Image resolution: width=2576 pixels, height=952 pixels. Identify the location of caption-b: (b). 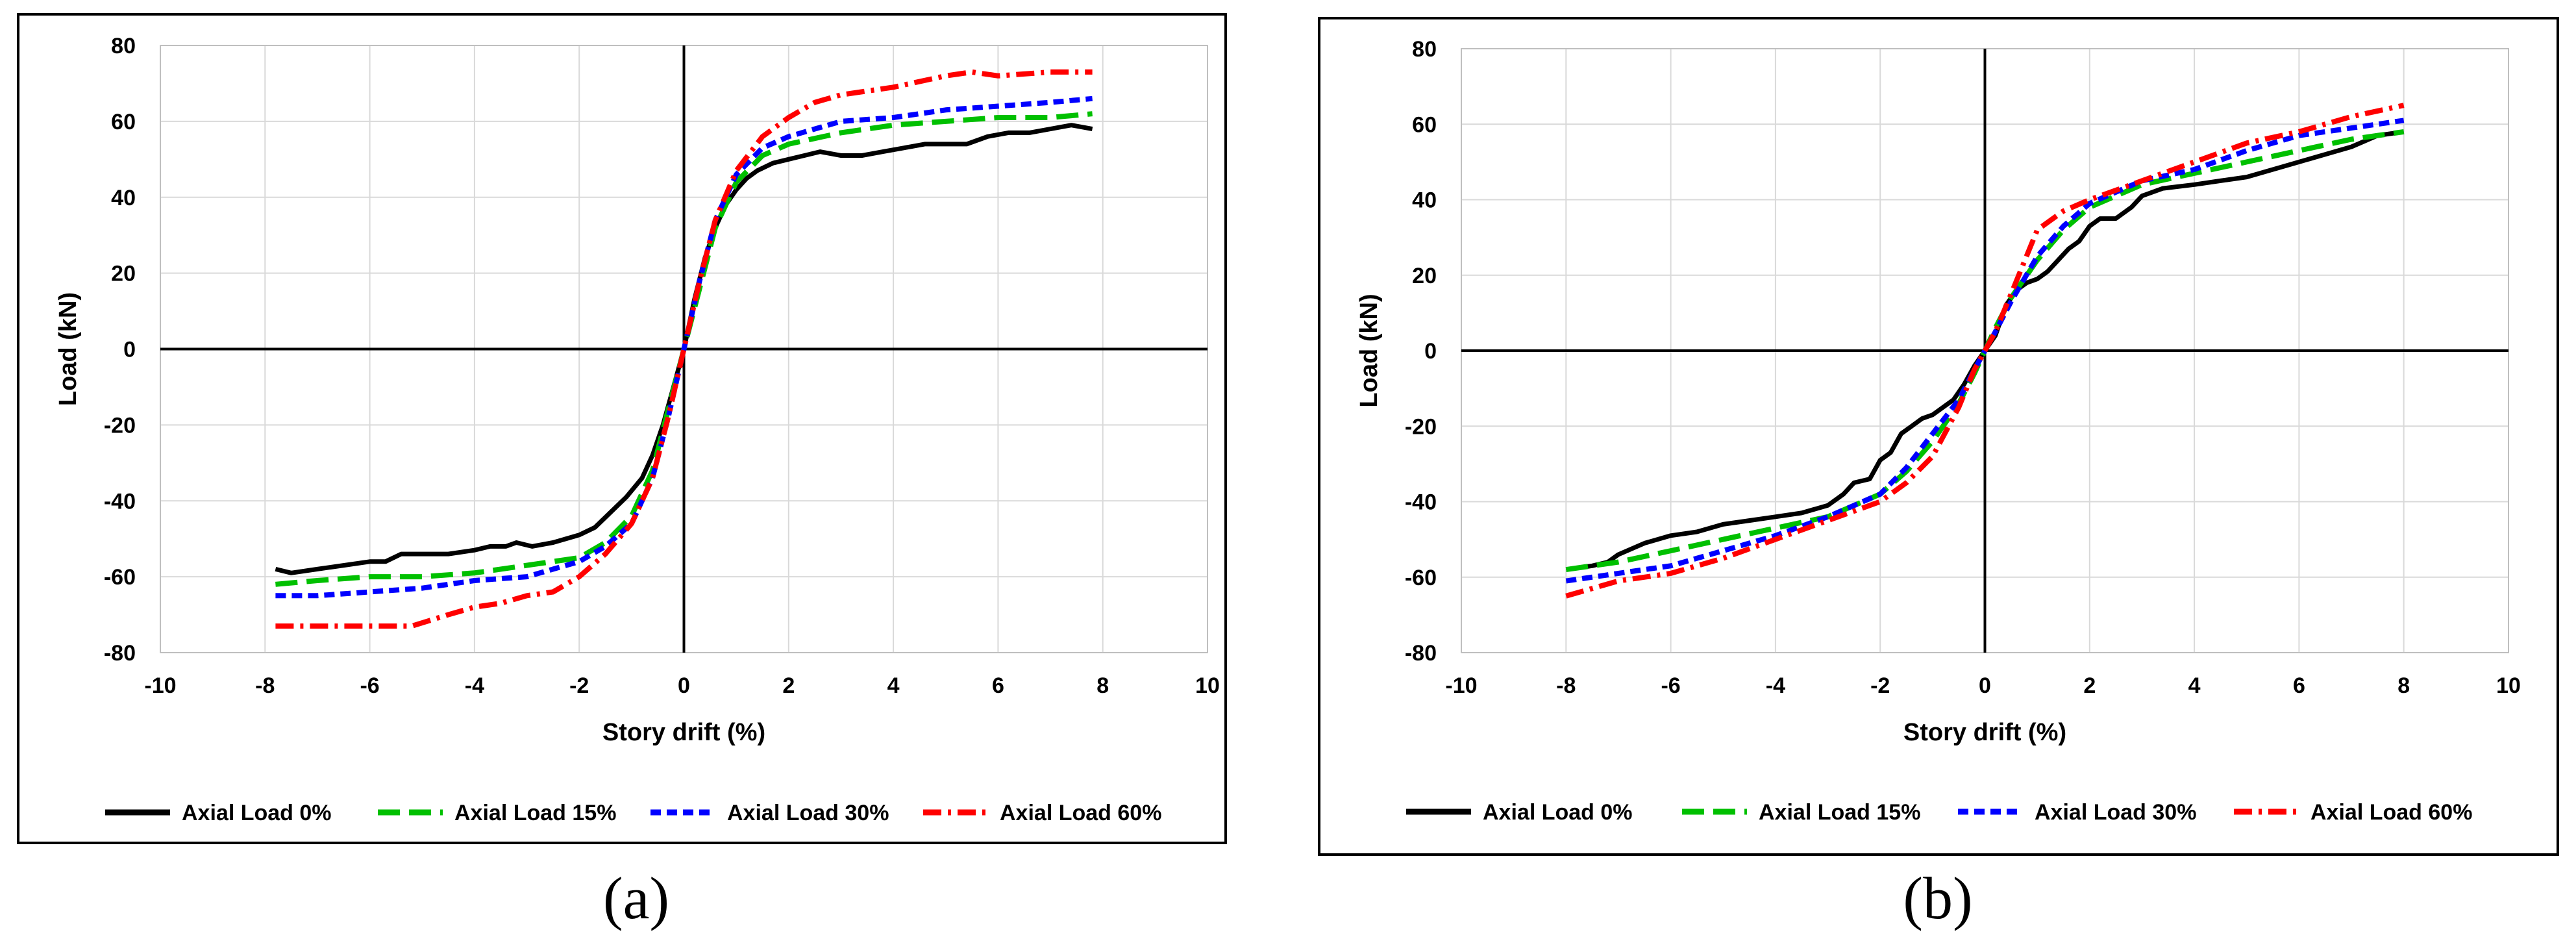
(1938, 898).